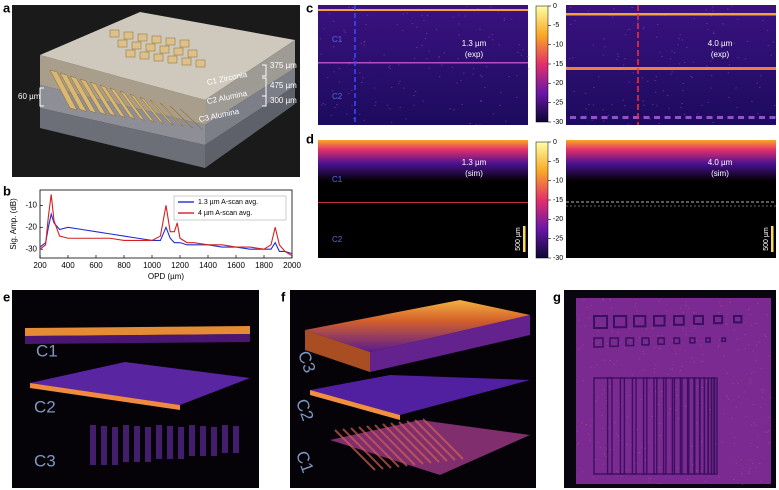 This screenshot has width=779, height=490. Describe the element at coordinates (720, 173) in the screenshot. I see `label: (sim)` at that location.